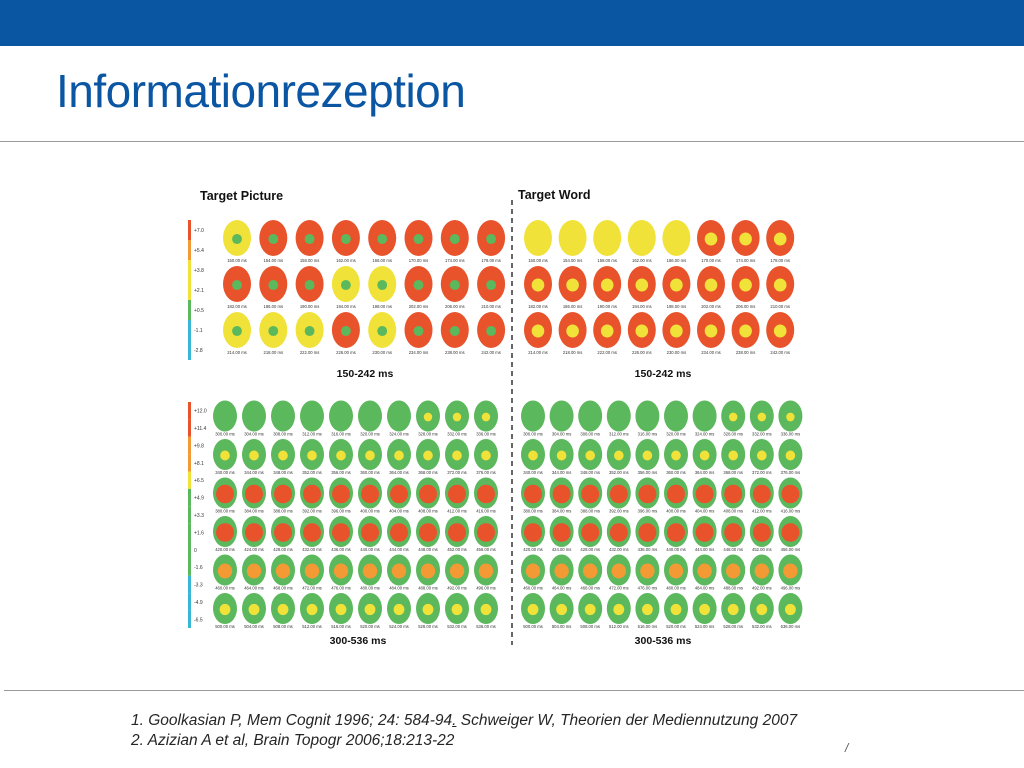 The width and height of the screenshot is (1024, 768). I want to click on map-time-label: 436.00 ms, so click(648, 549).